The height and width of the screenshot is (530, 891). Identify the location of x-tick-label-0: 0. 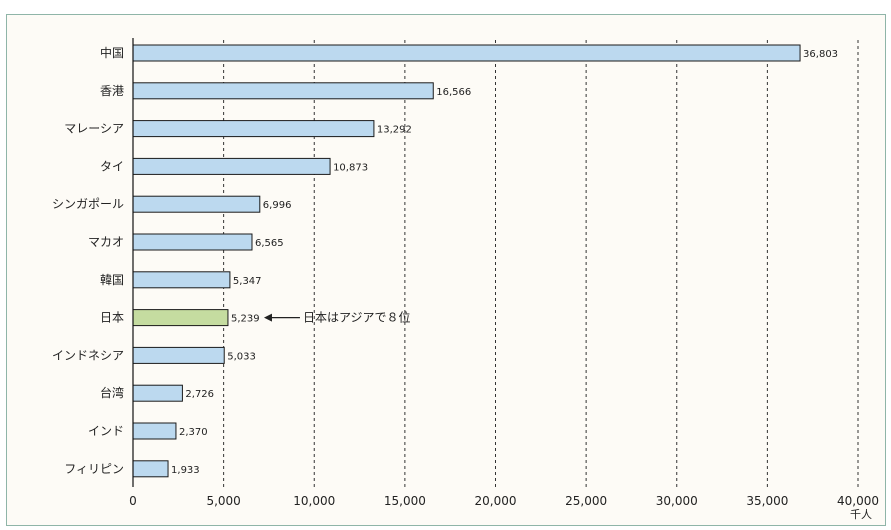
(133, 501).